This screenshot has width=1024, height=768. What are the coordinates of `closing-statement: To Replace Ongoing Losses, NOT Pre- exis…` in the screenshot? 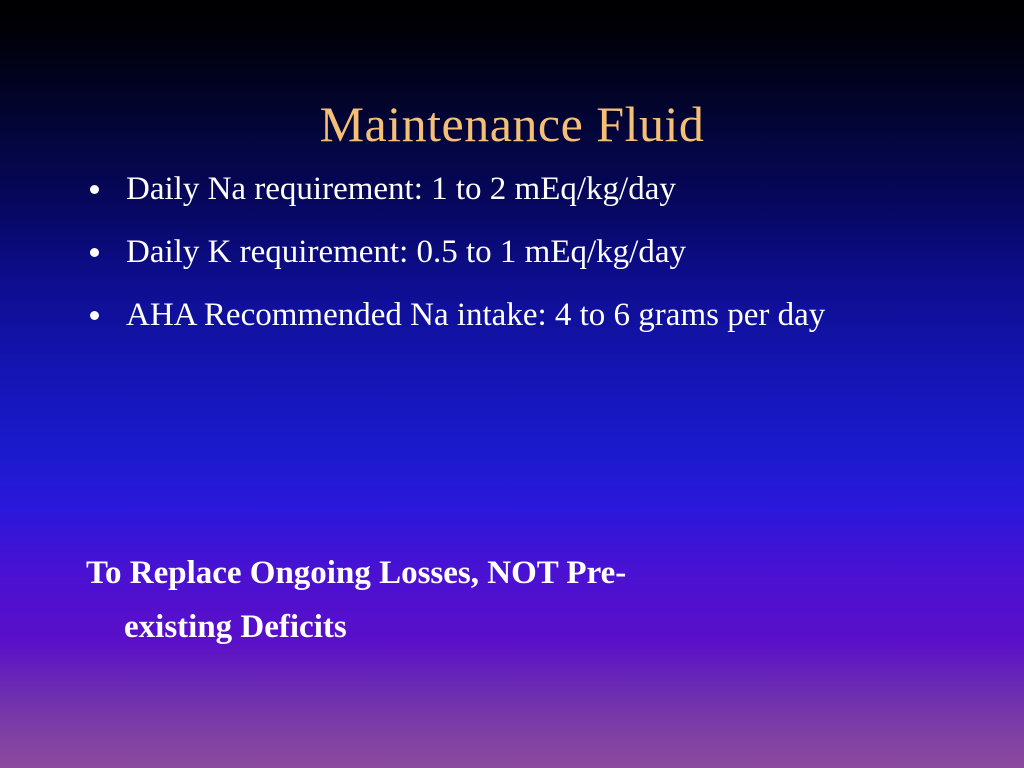 It's located at (481, 600).